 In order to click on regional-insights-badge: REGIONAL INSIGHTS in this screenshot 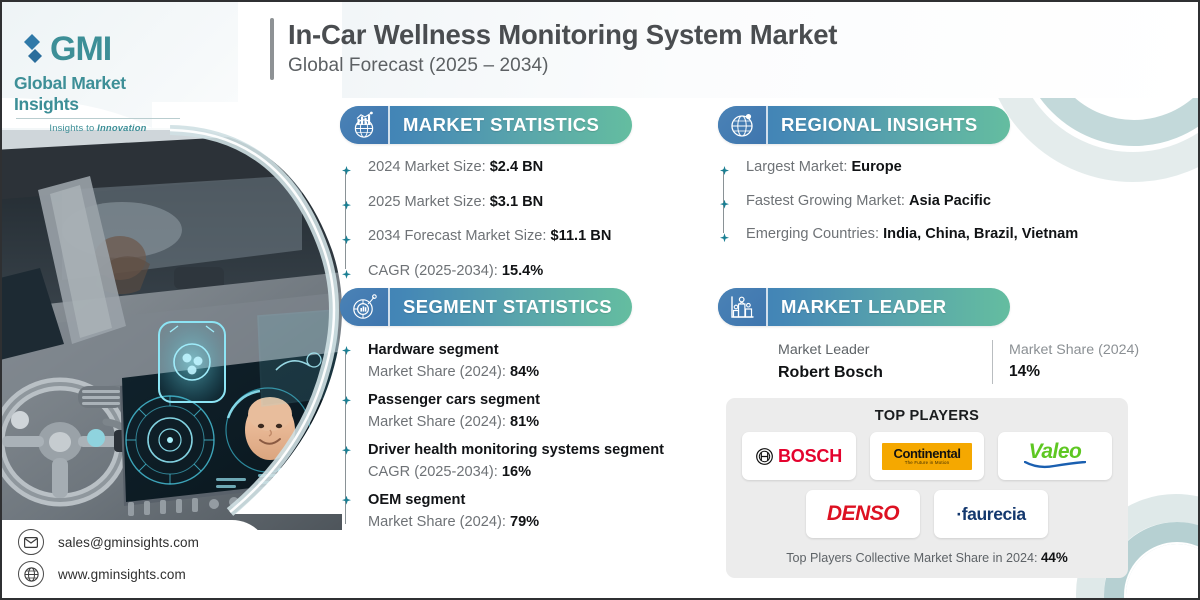, I will do `click(864, 125)`.